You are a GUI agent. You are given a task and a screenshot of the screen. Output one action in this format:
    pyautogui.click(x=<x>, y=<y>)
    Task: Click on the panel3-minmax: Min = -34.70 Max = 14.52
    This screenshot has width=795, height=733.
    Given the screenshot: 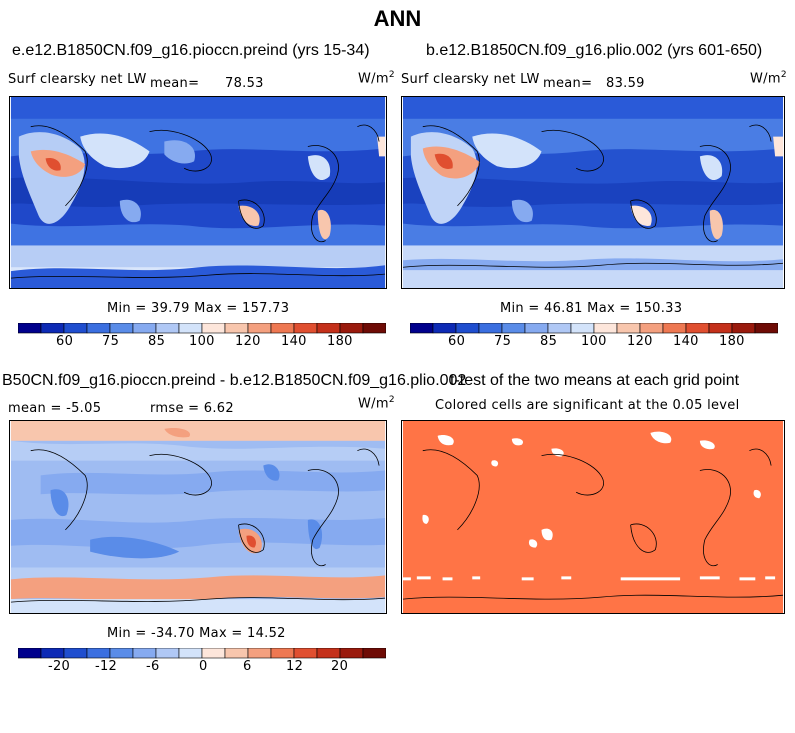 What is the action you would take?
    pyautogui.click(x=196, y=633)
    